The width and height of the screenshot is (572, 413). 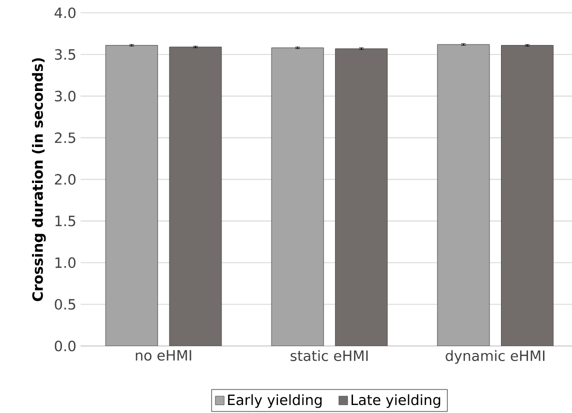 I want to click on y-tick-label: 0.0, so click(x=65, y=346).